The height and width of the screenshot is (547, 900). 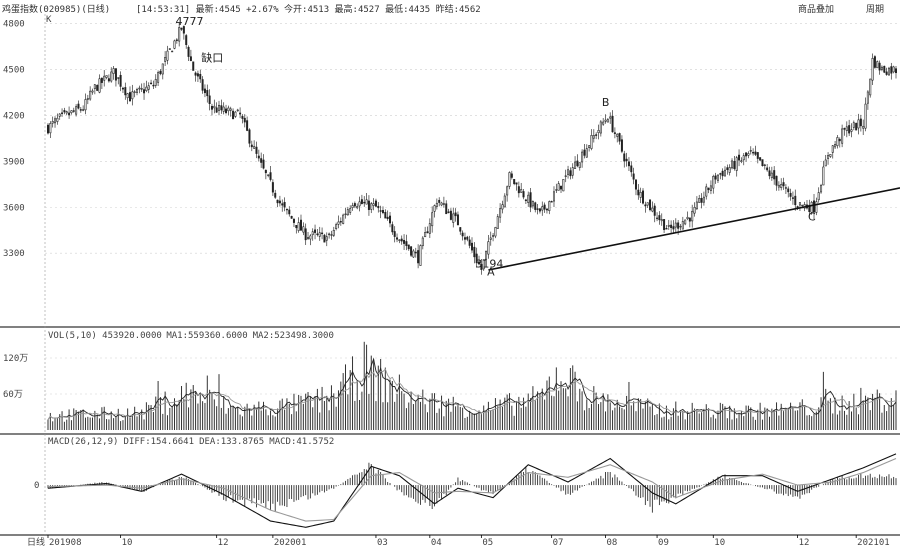 I want to click on index-title: 鸡蛋指数(020985)(日线), so click(x=56, y=10).